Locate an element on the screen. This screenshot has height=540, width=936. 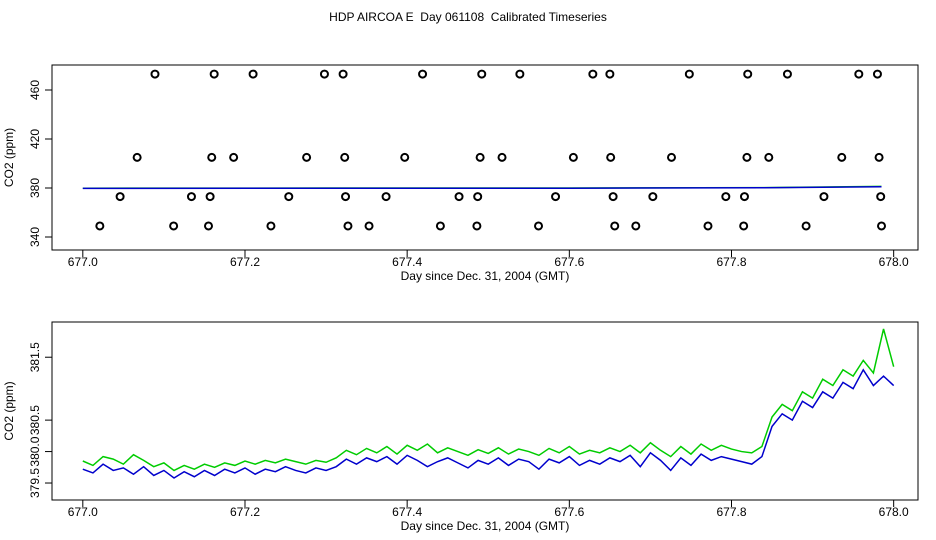
y-tick-label: 420 is located at coordinates (35, 139).